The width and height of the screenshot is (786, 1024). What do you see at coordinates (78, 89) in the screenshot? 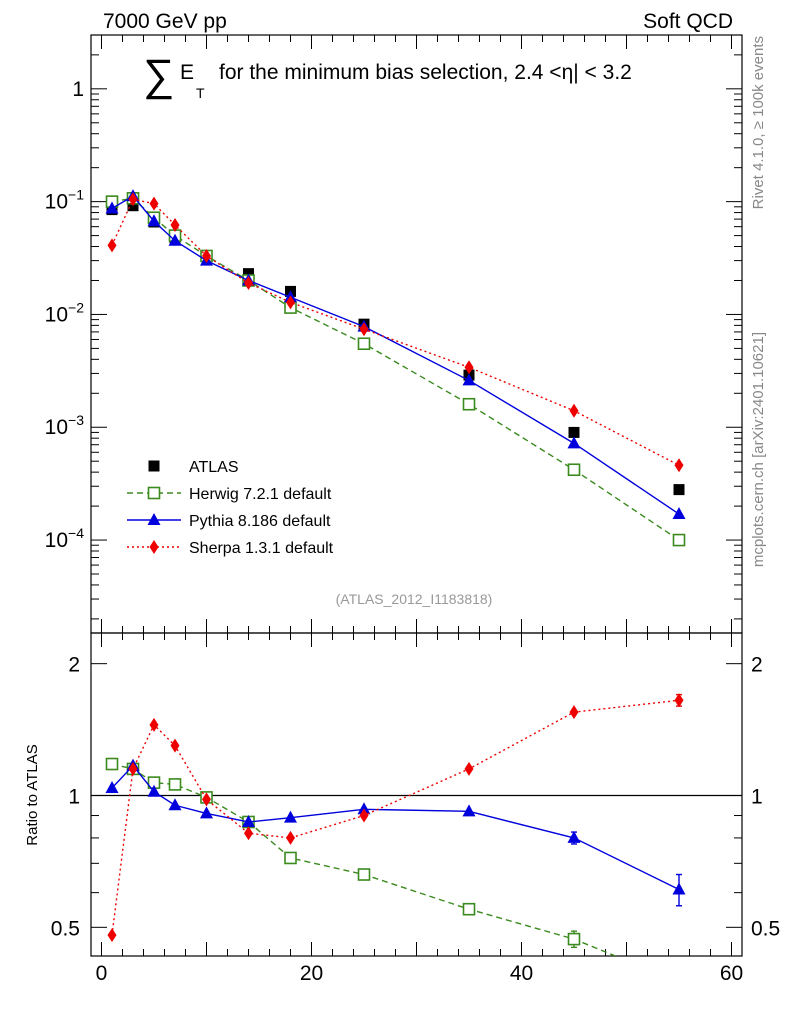
I see `ytick-label: 1` at bounding box center [78, 89].